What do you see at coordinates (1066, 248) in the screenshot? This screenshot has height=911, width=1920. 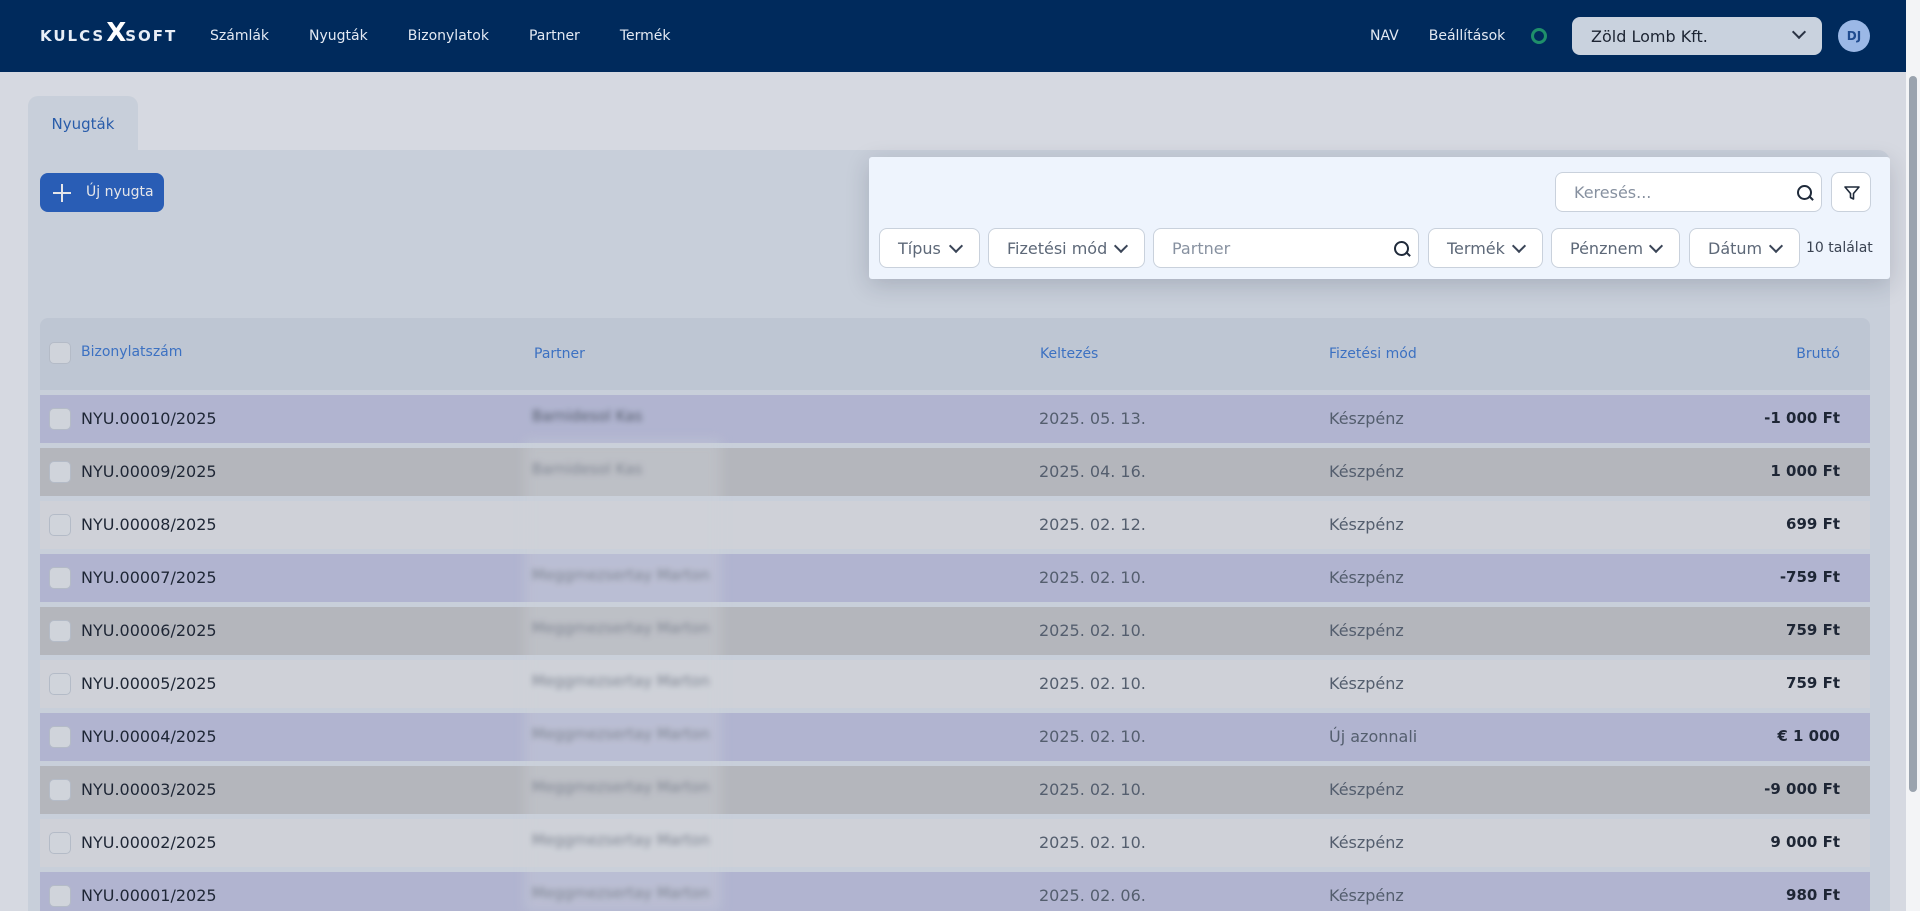 I see `payment-filter-dropdown: Fizetési mód` at bounding box center [1066, 248].